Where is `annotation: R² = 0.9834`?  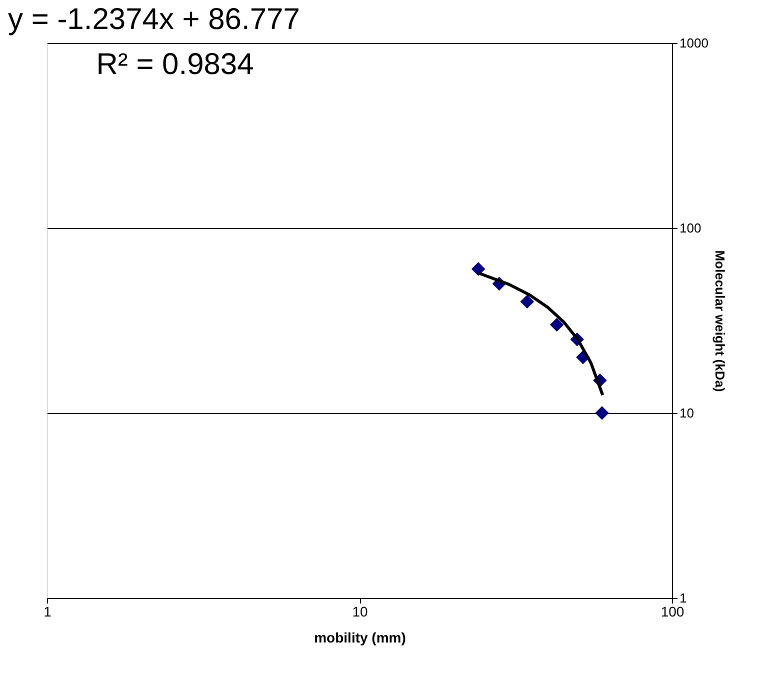
annotation: R² = 0.9834 is located at coordinates (175, 64).